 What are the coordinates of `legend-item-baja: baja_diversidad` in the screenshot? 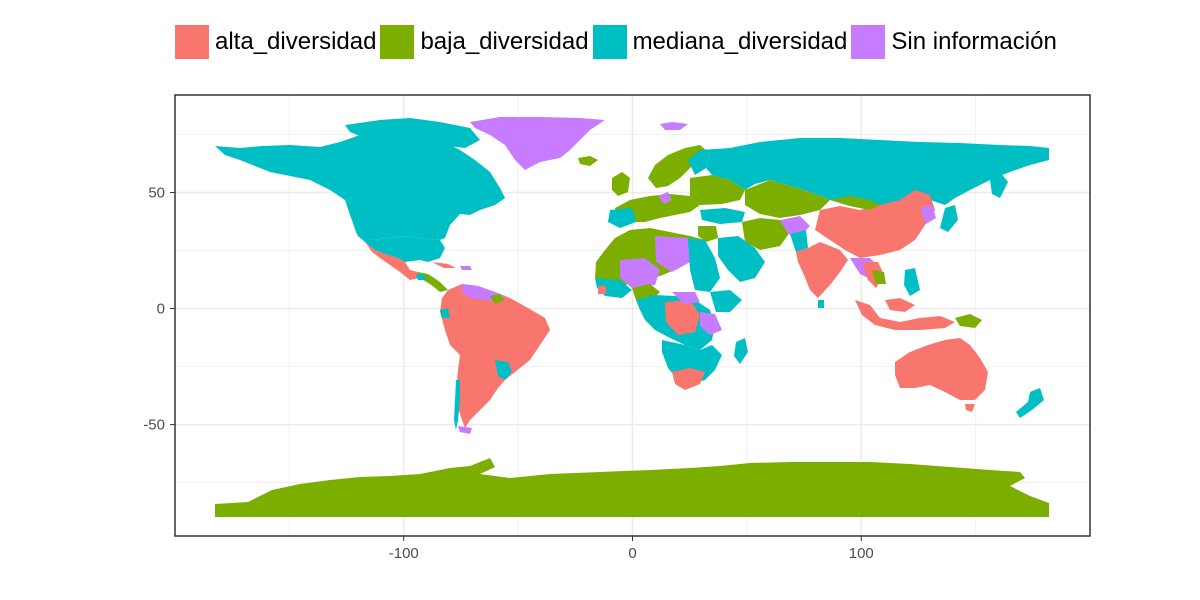 It's located at (484, 42).